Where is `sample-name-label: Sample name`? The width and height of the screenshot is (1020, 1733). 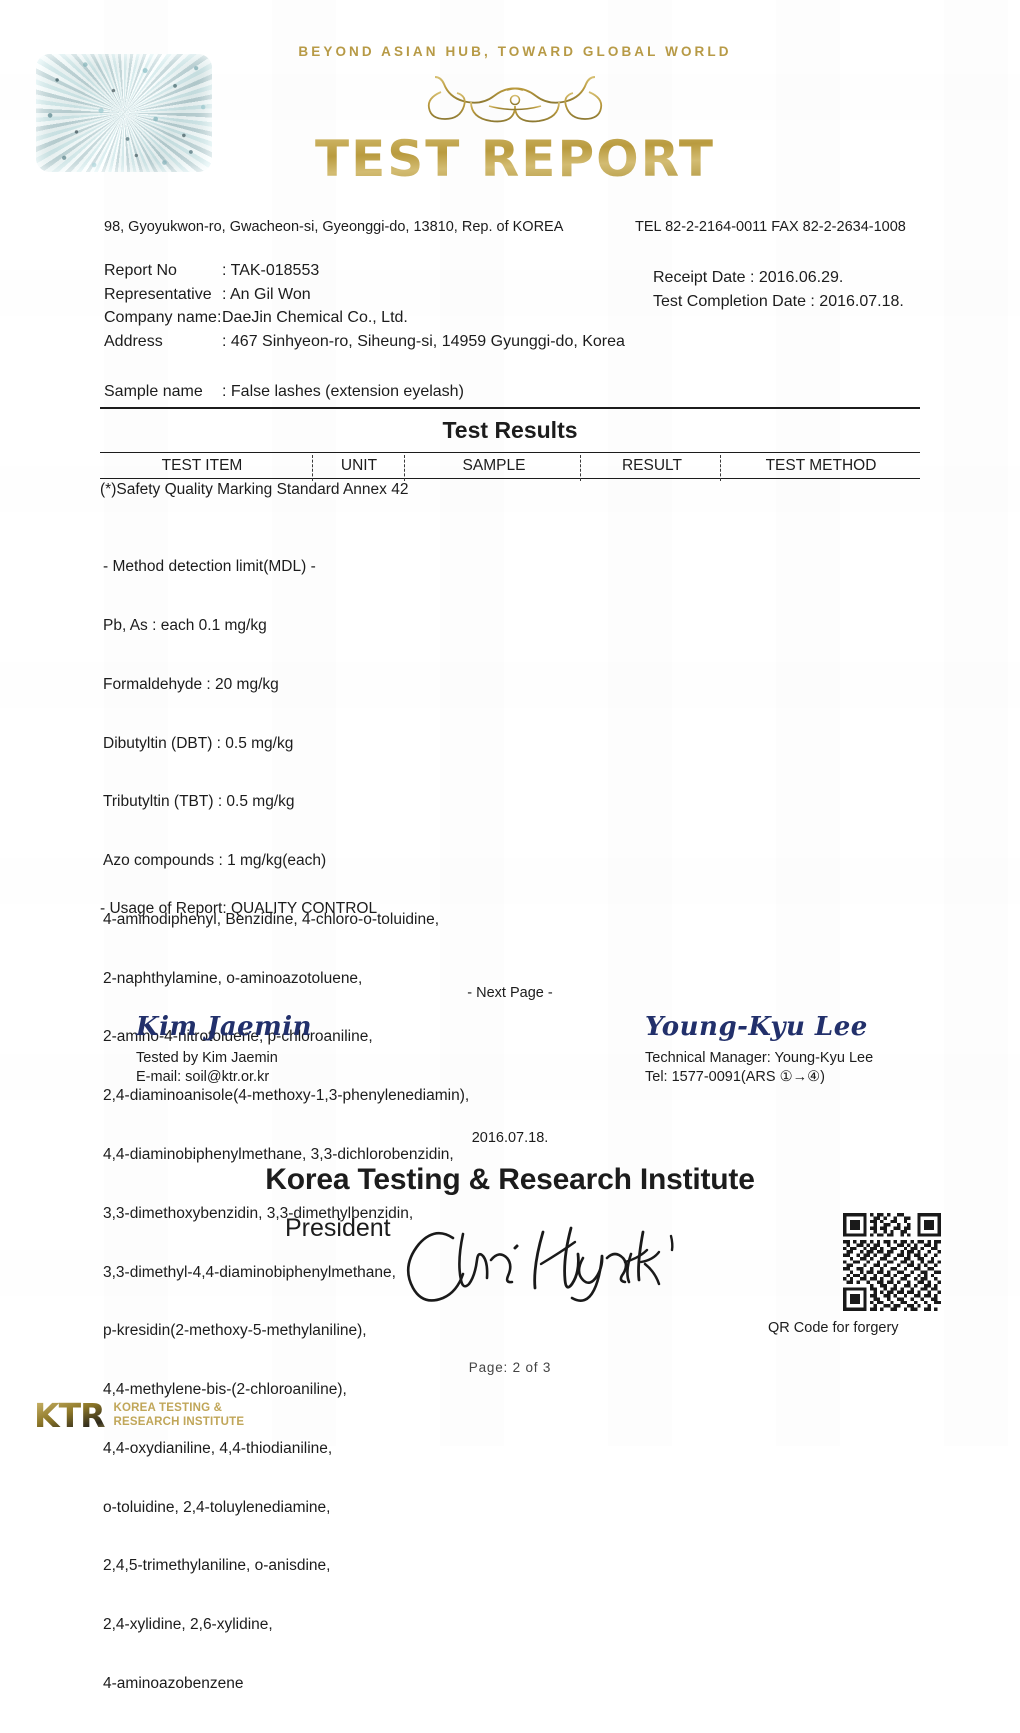
sample-name-label: Sample name is located at coordinates (153, 391).